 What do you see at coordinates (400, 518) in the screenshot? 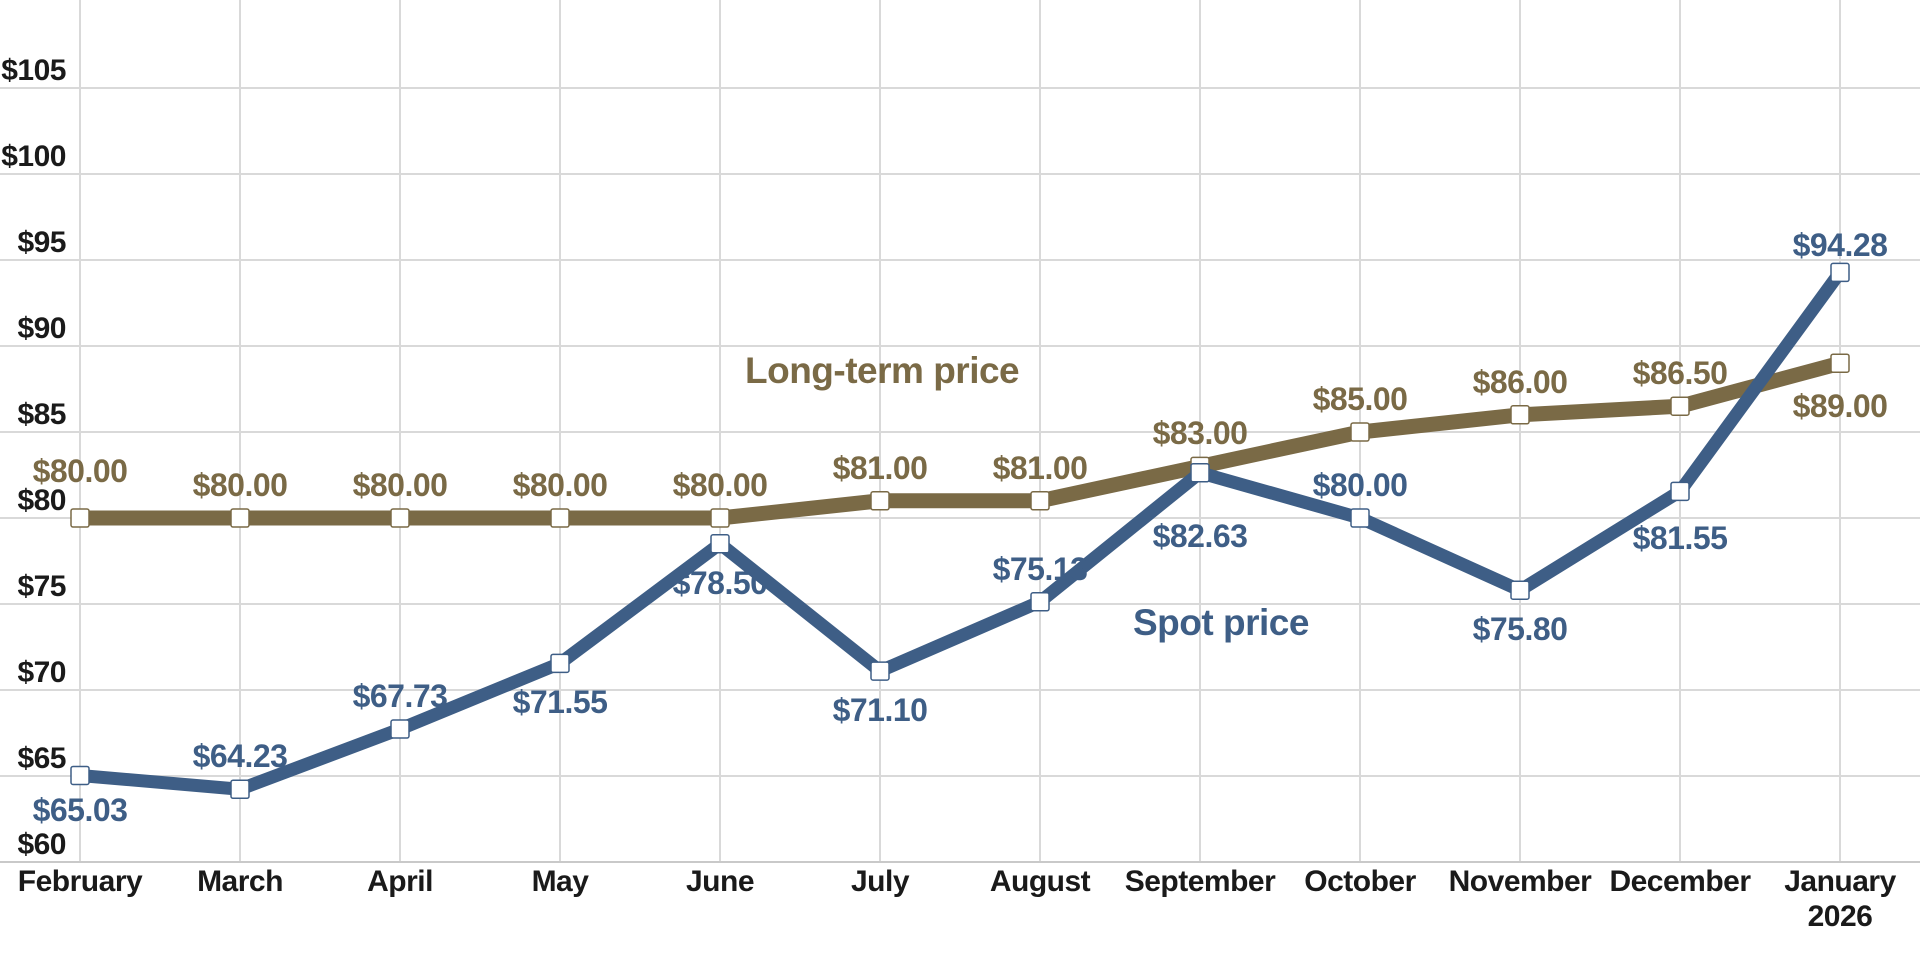
I see `long-term-price-marker-april` at bounding box center [400, 518].